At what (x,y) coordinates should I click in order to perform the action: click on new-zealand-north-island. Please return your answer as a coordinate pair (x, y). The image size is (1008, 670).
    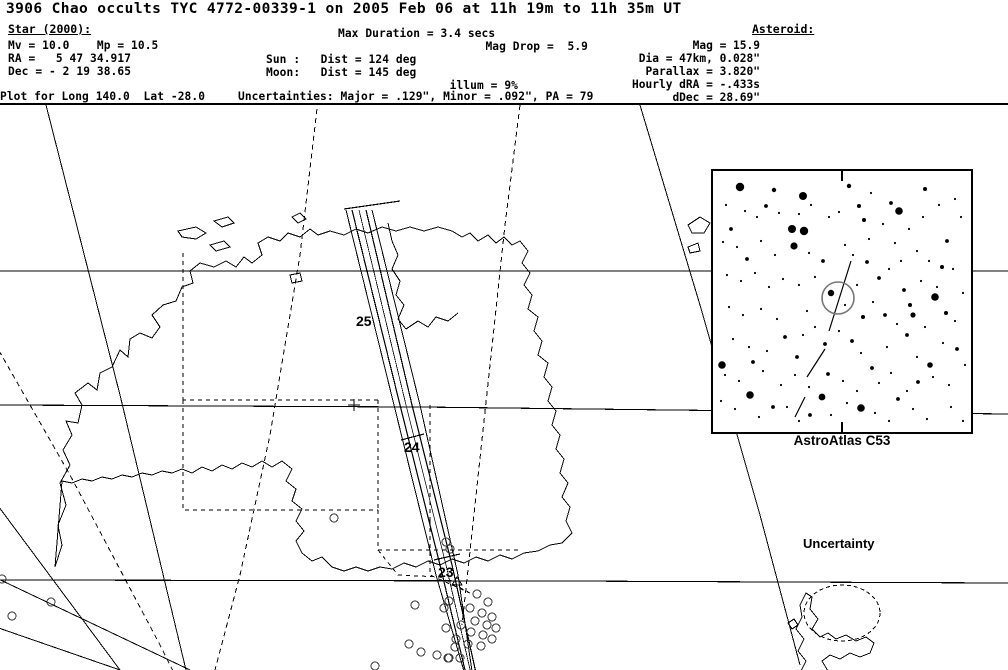
    Looking at the image, I should click on (835, 631).